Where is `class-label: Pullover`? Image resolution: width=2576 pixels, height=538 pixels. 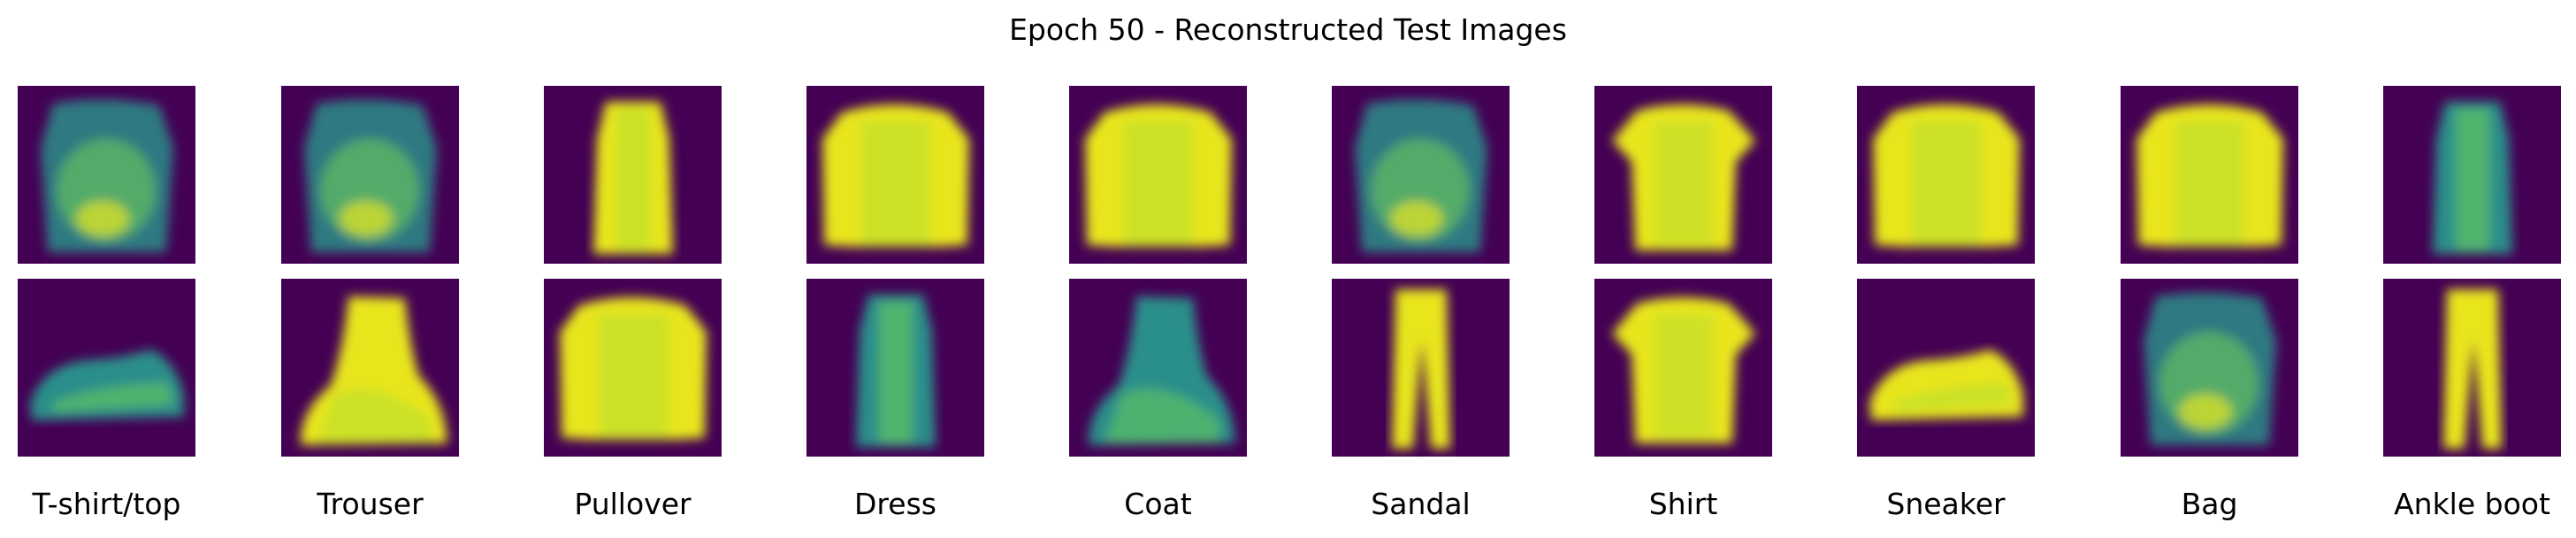 class-label: Pullover is located at coordinates (633, 504).